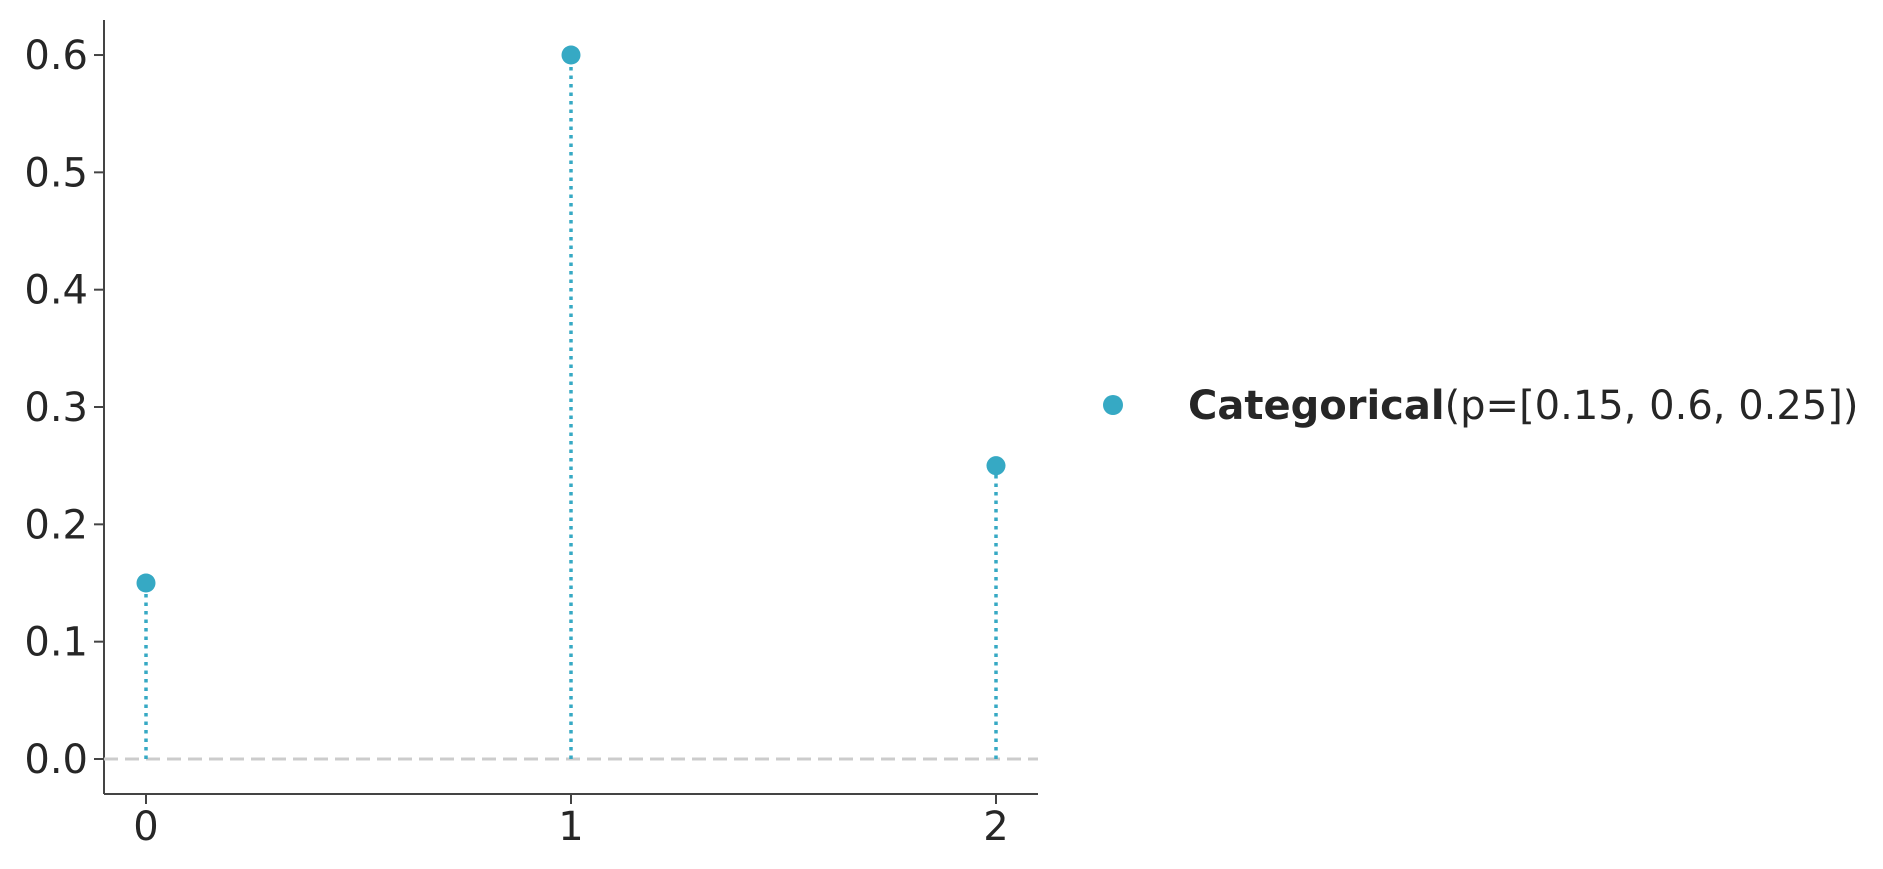 The height and width of the screenshot is (869, 1883). What do you see at coordinates (56, 525) in the screenshot?
I see `y-tick-label-0.2: 0.2` at bounding box center [56, 525].